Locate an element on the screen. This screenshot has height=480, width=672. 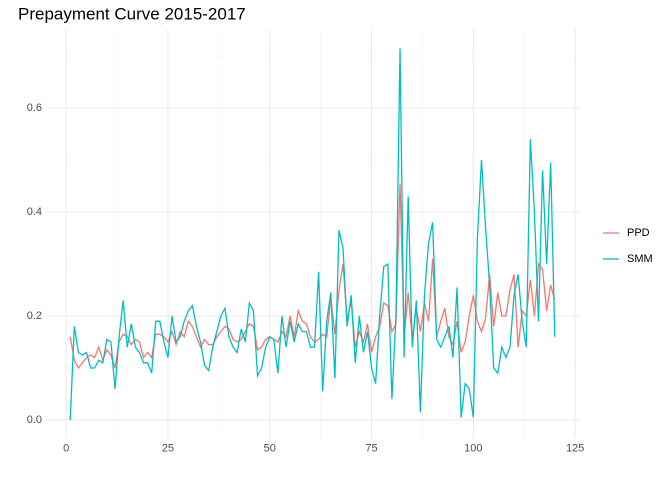
x-tick-label: 100 is located at coordinates (473, 449).